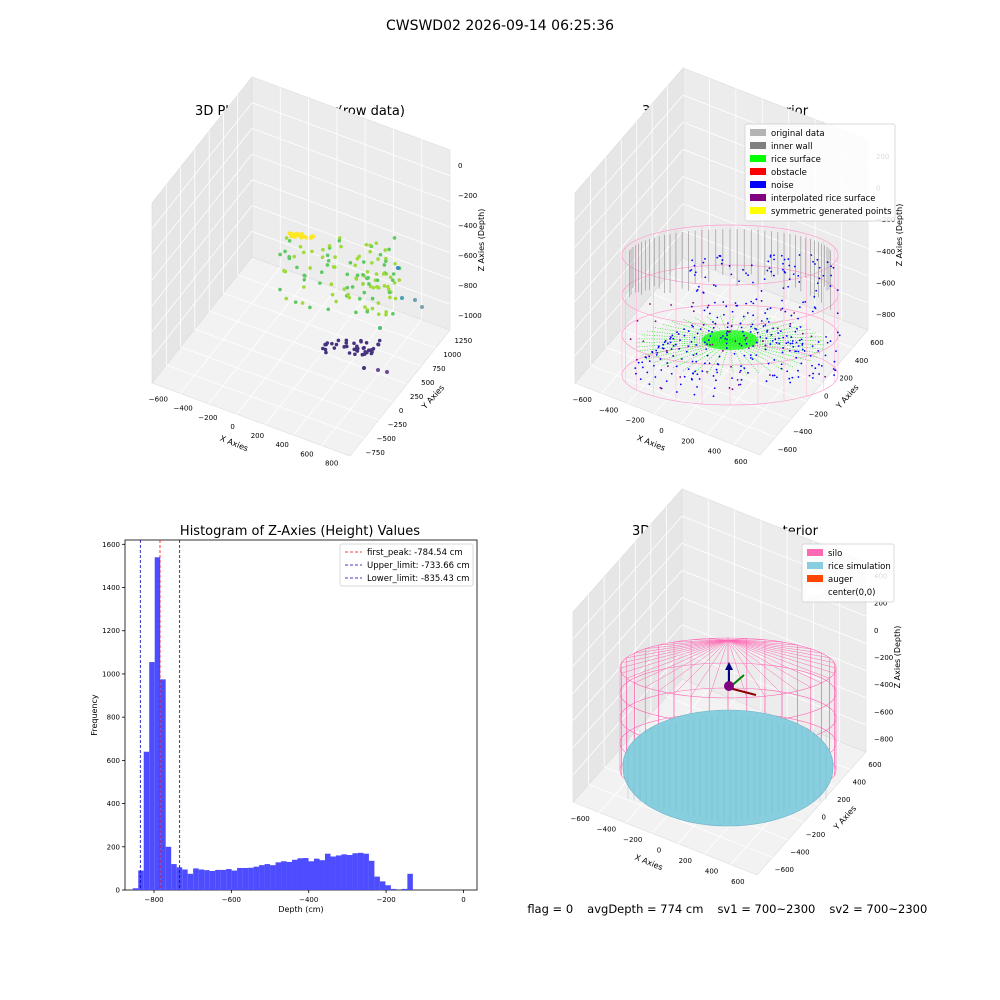 This screenshot has height=1000, width=1000. Describe the element at coordinates (880, 604) in the screenshot. I see `z-tick-label: 200` at that location.